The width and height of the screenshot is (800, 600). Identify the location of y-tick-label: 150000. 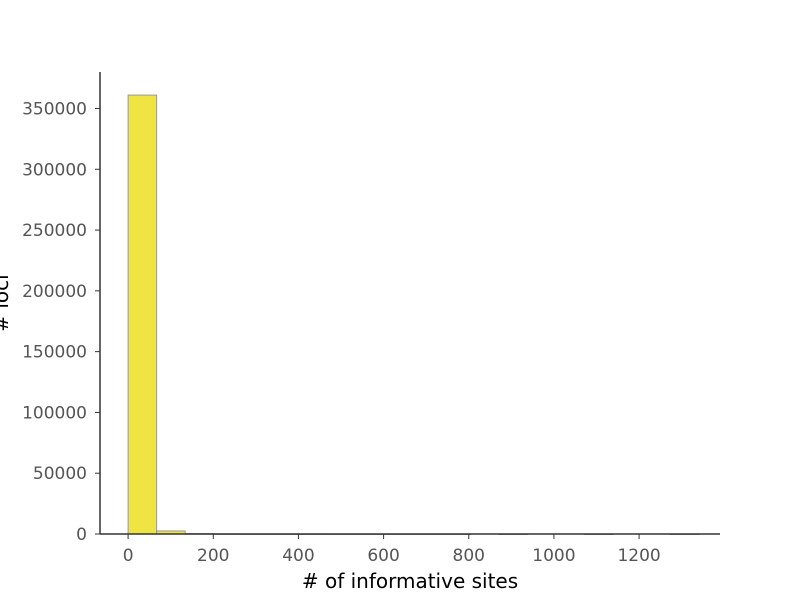
(54, 353).